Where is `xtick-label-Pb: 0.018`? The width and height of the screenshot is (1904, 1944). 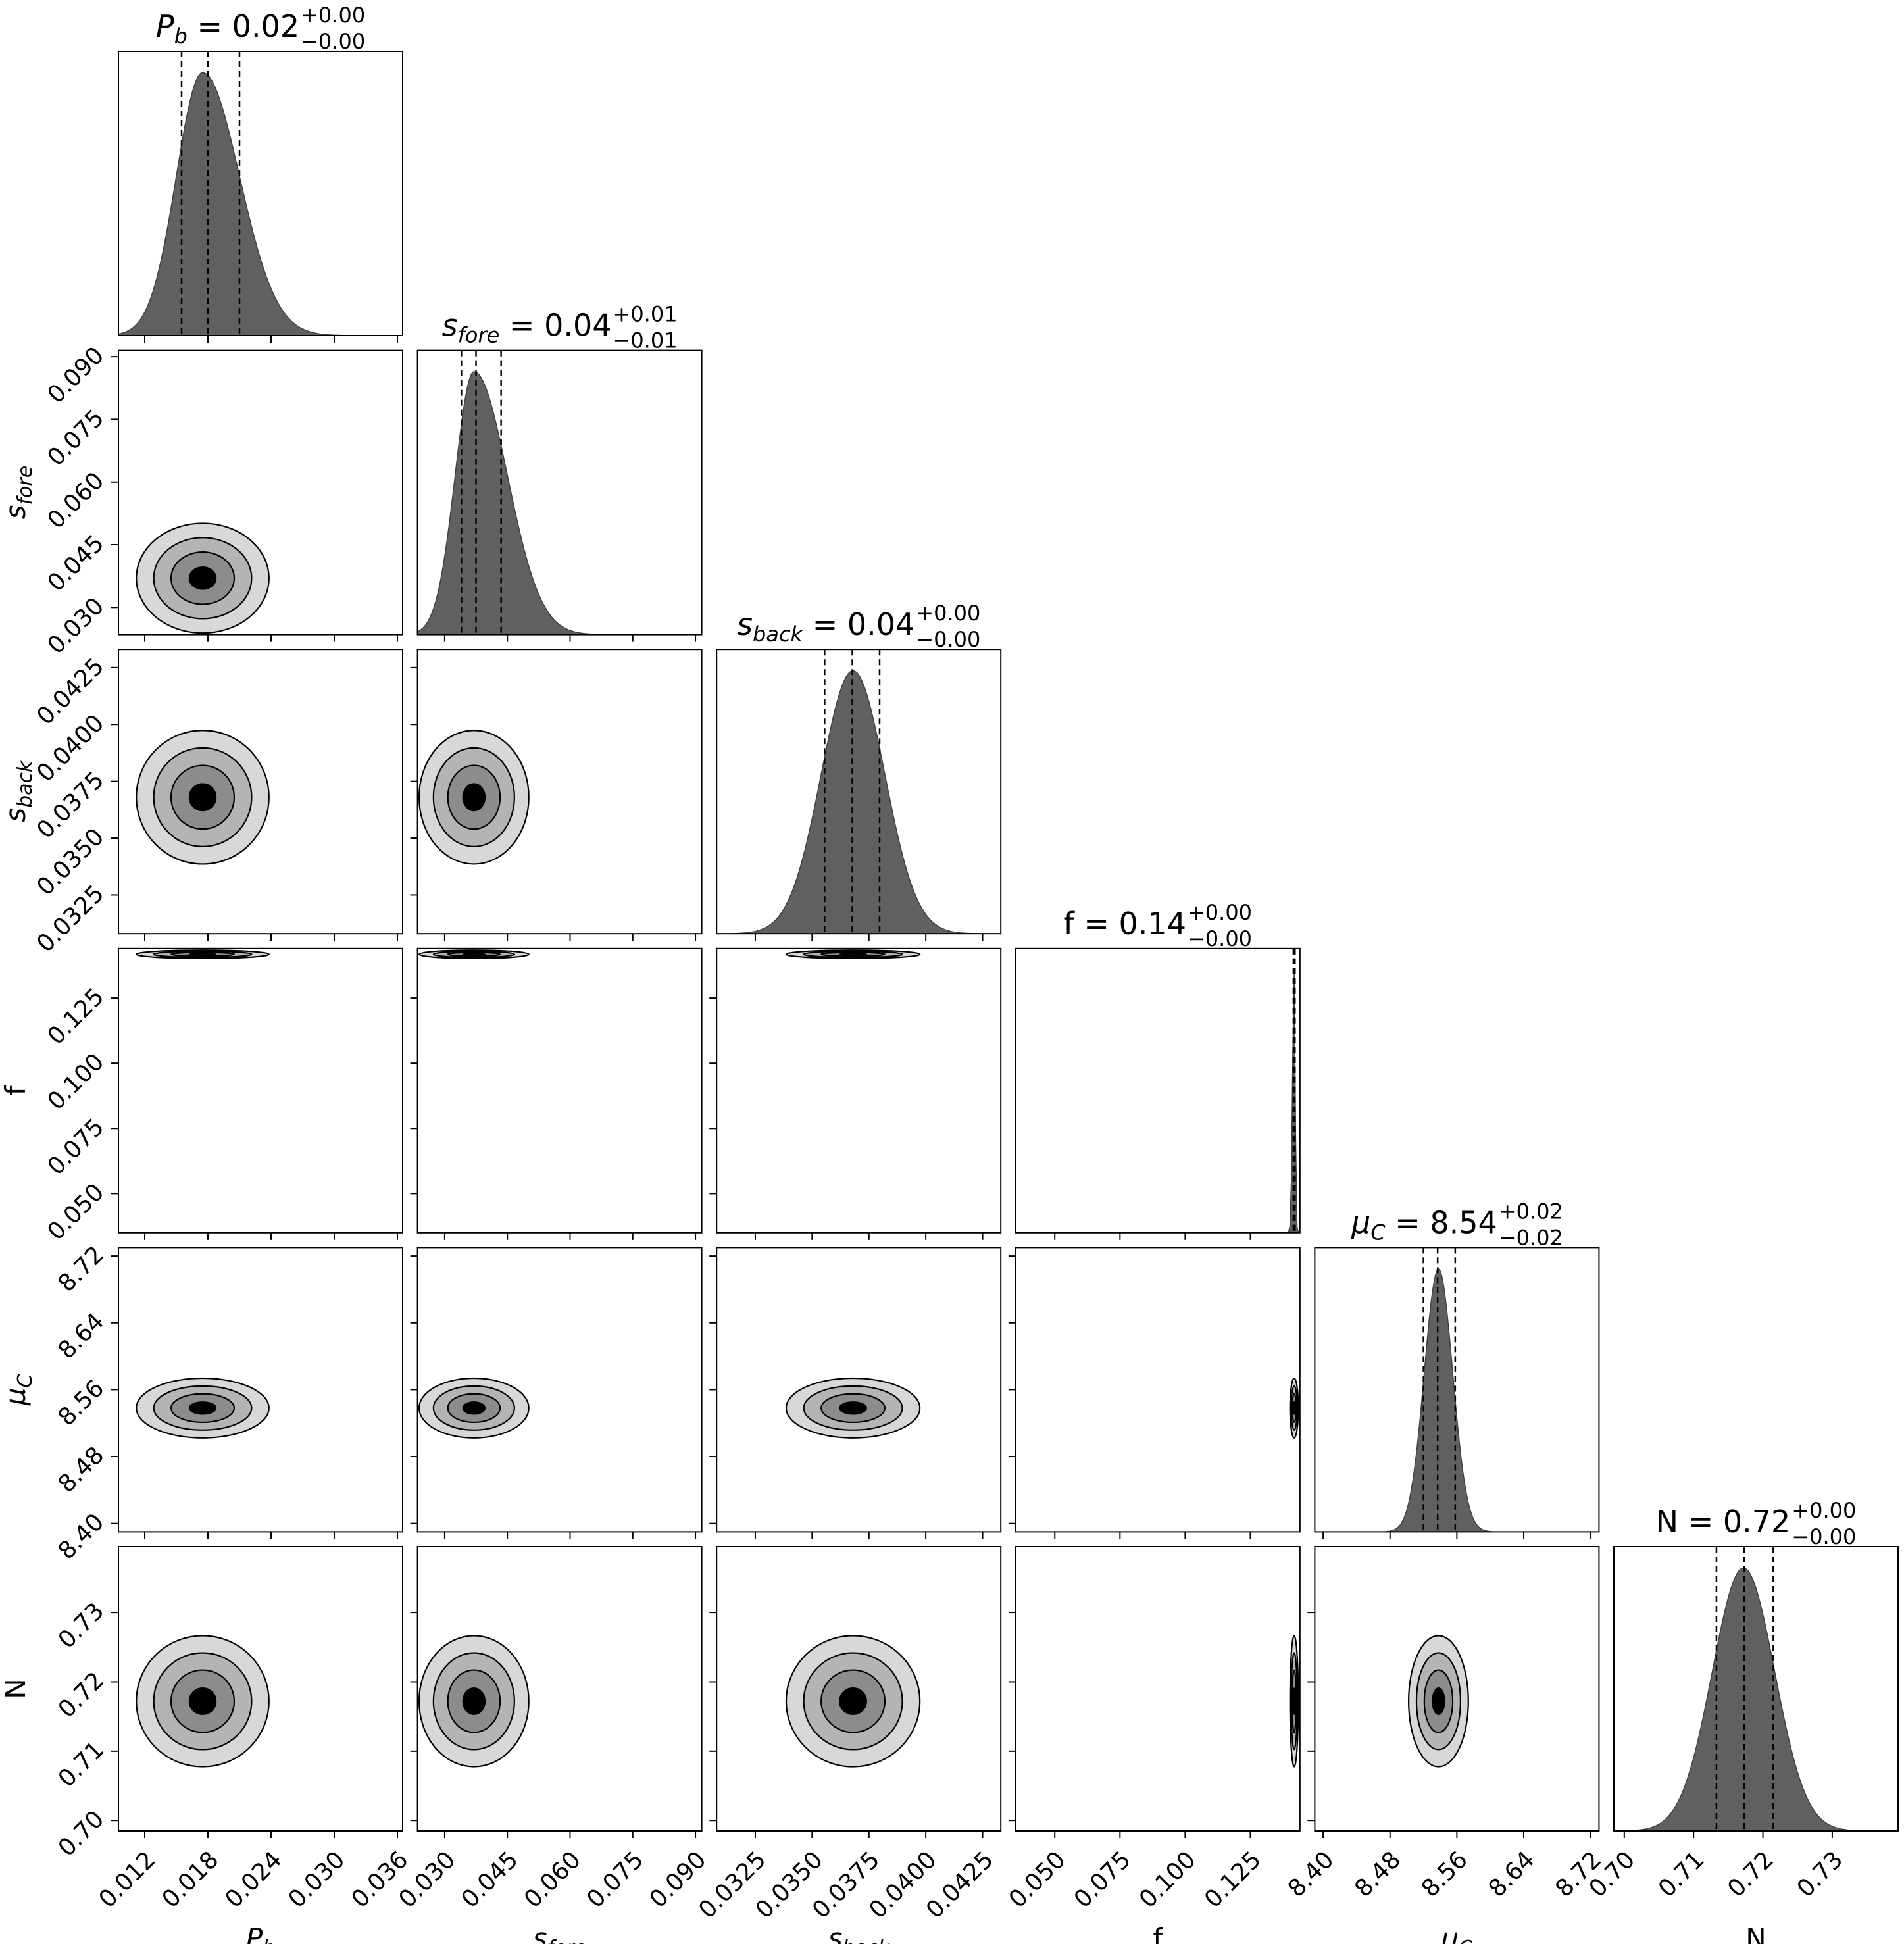
xtick-label-Pb: 0.018 is located at coordinates (190, 1879).